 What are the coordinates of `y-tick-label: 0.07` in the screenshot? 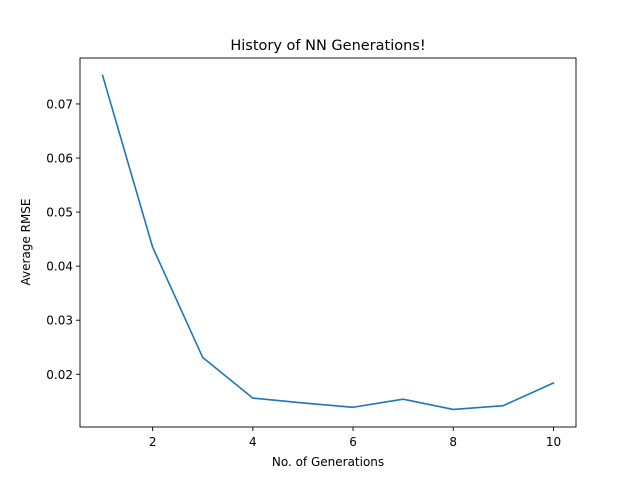 It's located at (59, 104).